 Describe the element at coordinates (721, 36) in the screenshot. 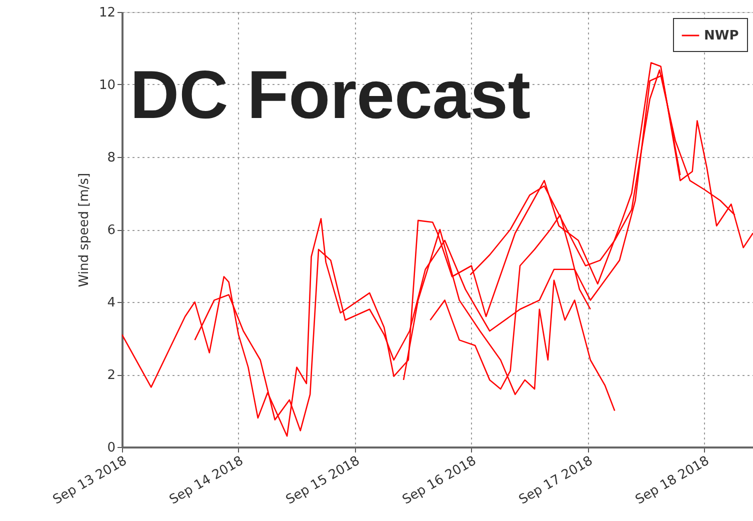

I see `legend-label: NWP` at that location.